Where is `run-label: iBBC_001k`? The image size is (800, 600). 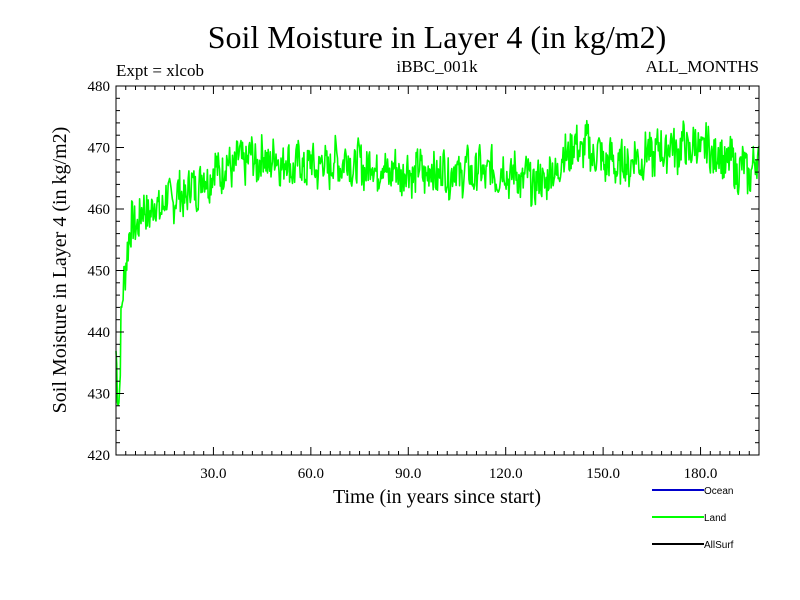
run-label: iBBC_001k is located at coordinates (437, 66).